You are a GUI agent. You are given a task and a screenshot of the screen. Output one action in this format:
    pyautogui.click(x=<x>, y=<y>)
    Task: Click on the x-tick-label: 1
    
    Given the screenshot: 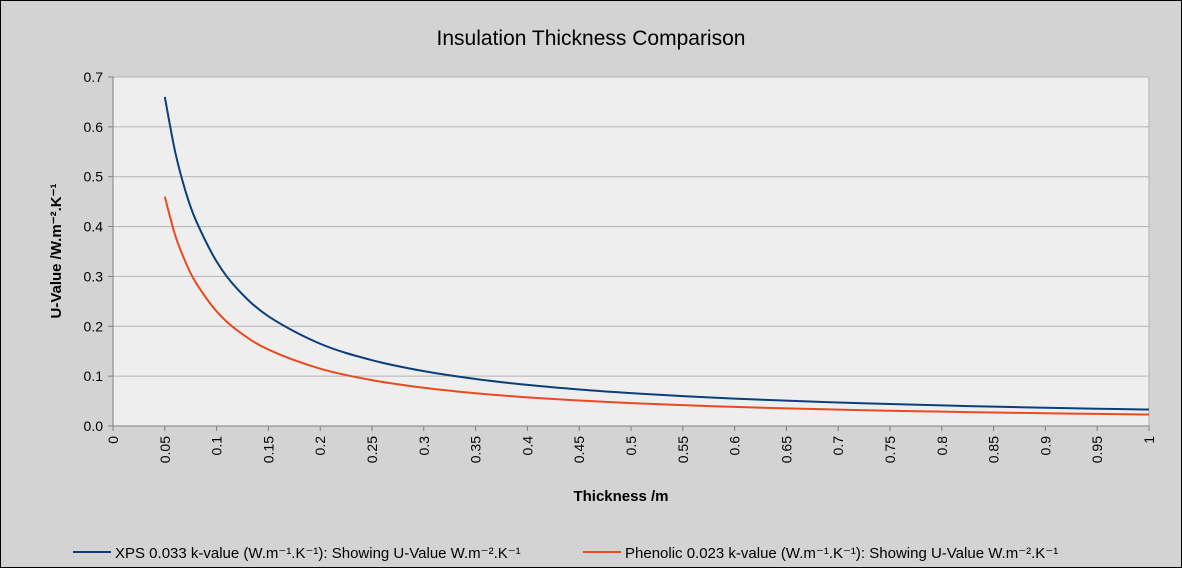 What is the action you would take?
    pyautogui.click(x=1149, y=440)
    